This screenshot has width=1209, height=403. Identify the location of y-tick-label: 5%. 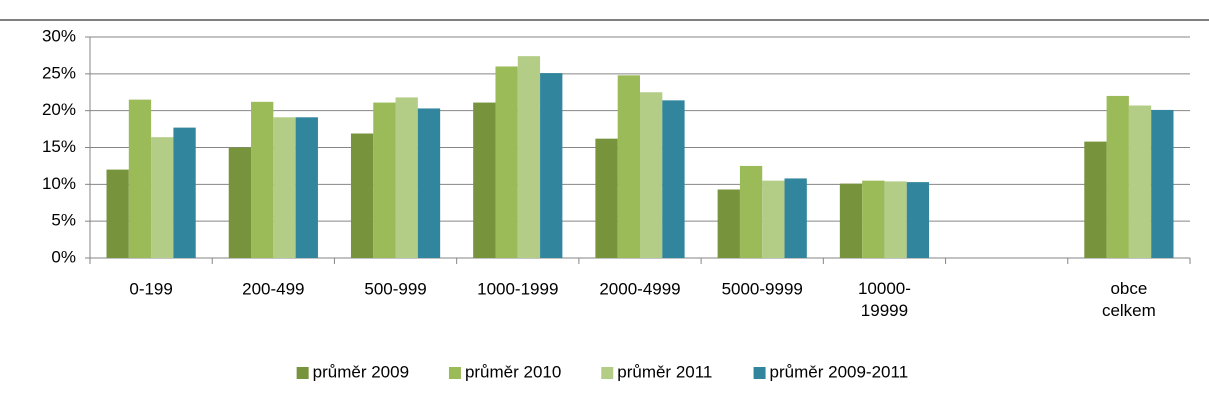
(63, 220).